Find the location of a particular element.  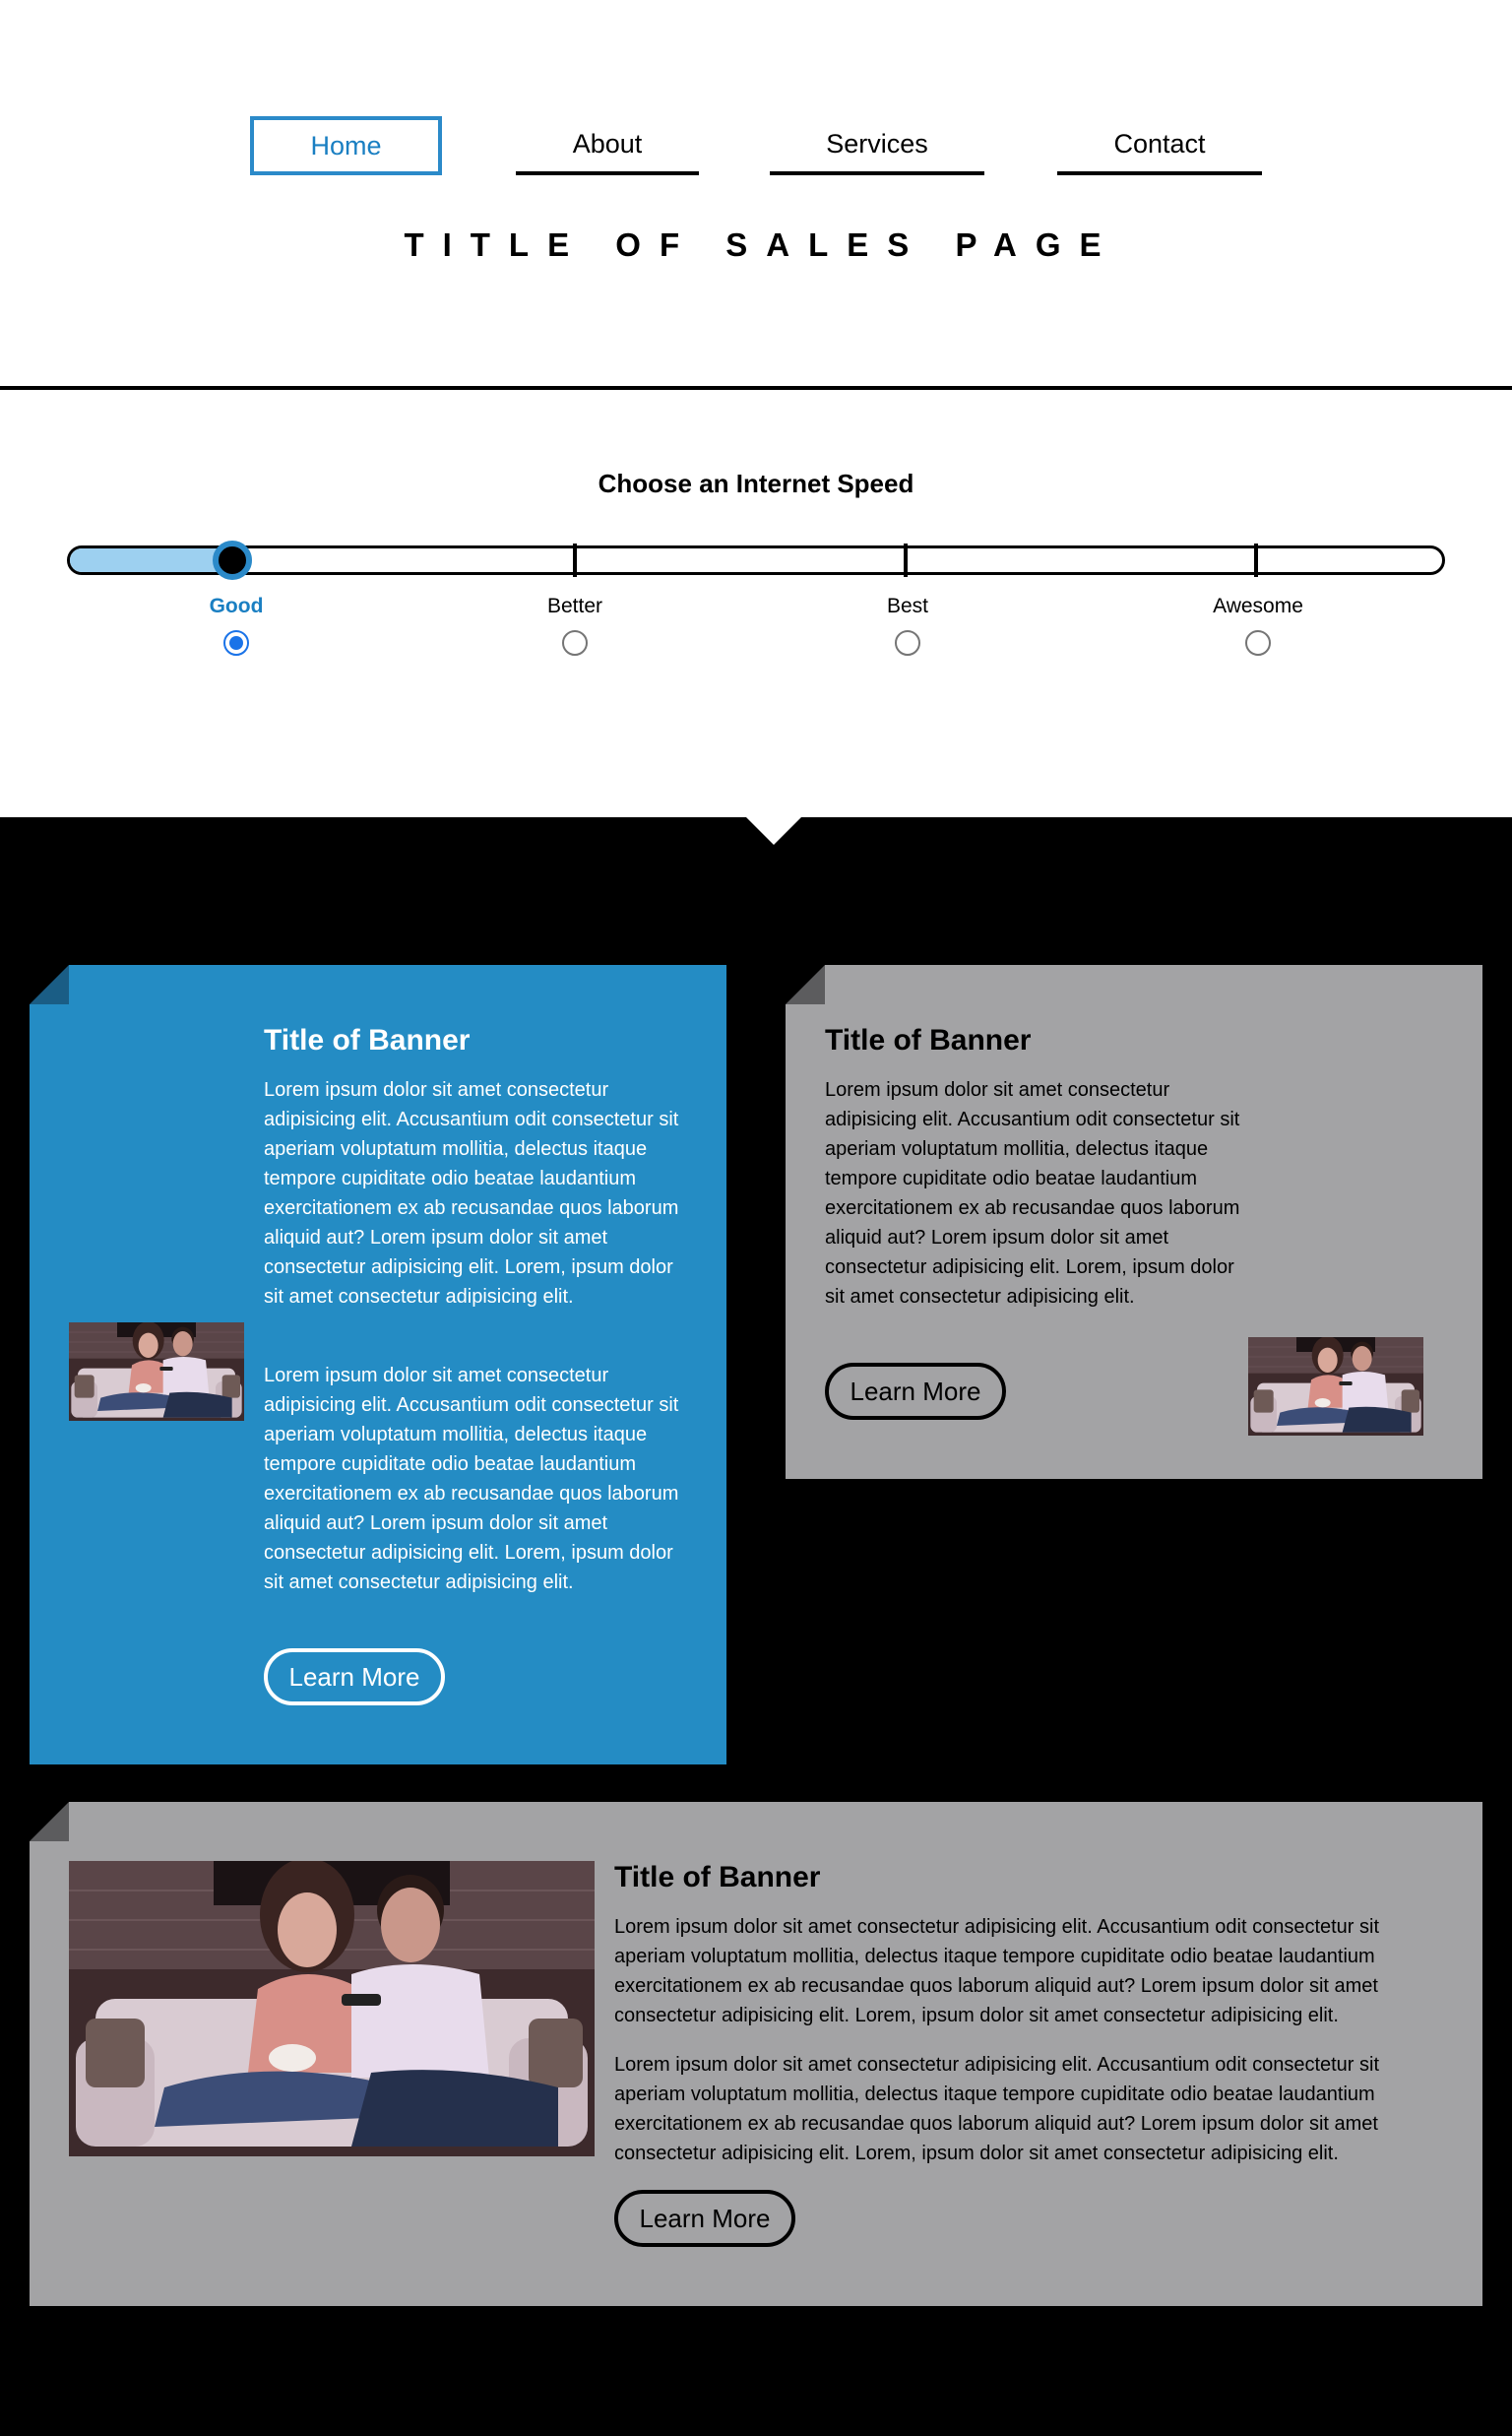

nav-contact: Contact is located at coordinates (1159, 145).